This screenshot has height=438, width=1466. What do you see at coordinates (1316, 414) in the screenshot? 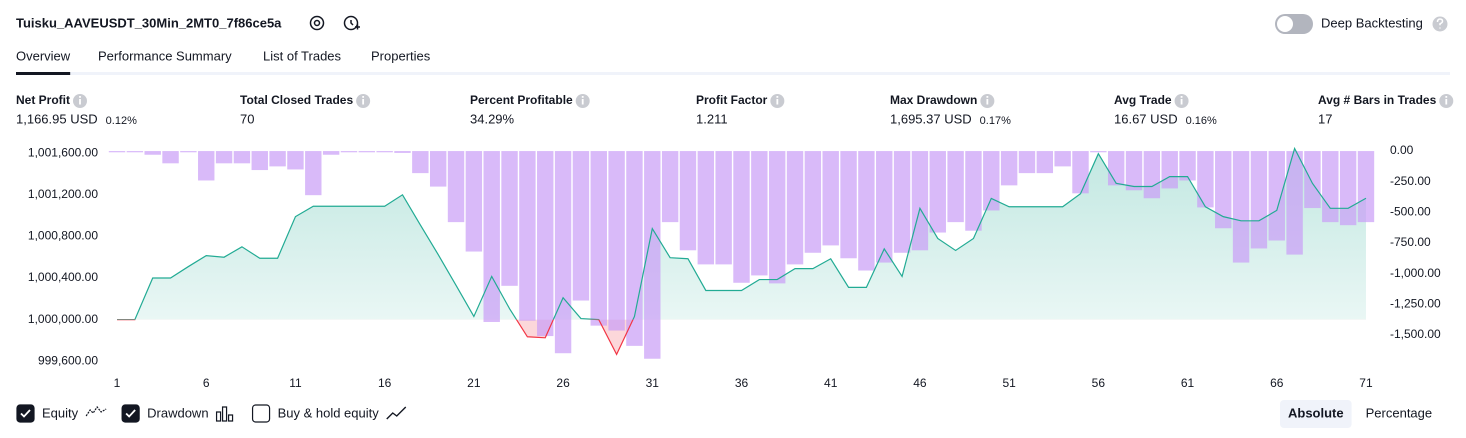
I see `view-button` at bounding box center [1316, 414].